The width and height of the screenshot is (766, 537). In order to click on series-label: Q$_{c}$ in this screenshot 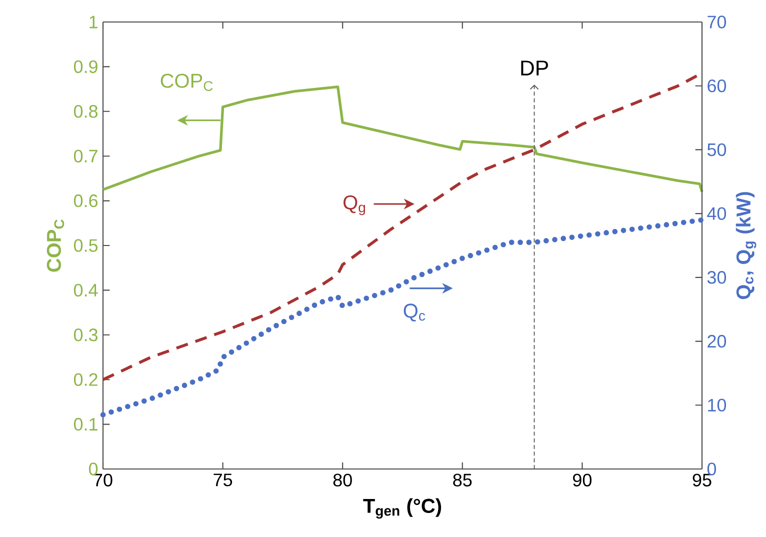, I will do `click(415, 313)`.